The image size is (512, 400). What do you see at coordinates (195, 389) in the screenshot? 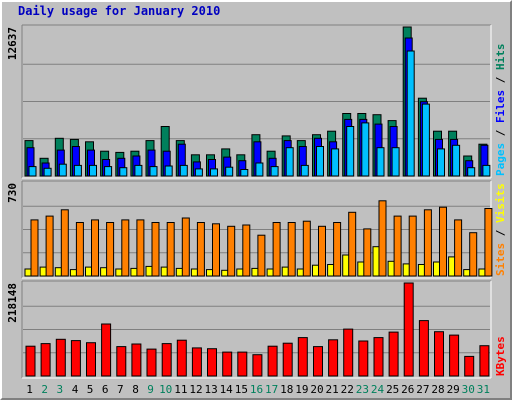
I see `x-tick-label-12: 12` at bounding box center [195, 389].